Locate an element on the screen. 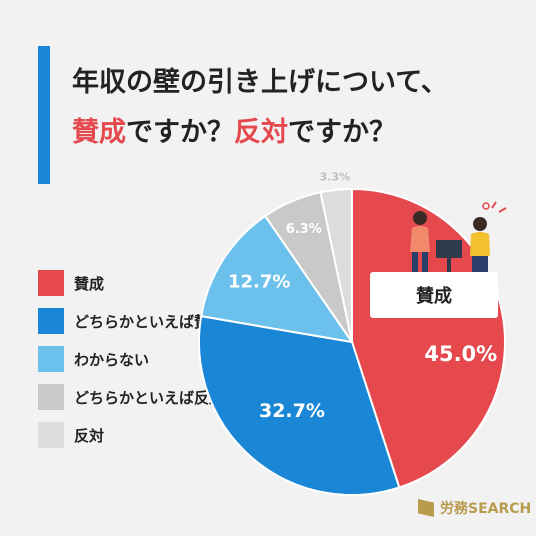 The width and height of the screenshot is (536, 536). legend-label: どちらかといえば賛成 is located at coordinates (149, 321).